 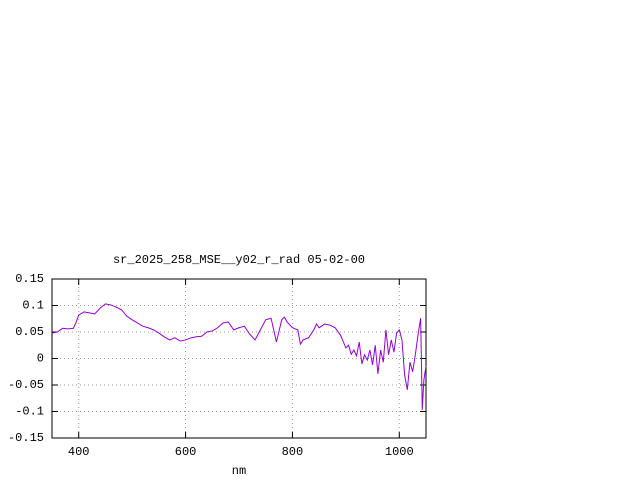 What do you see at coordinates (33, 306) in the screenshot?
I see `y-tick-label: 0.1` at bounding box center [33, 306].